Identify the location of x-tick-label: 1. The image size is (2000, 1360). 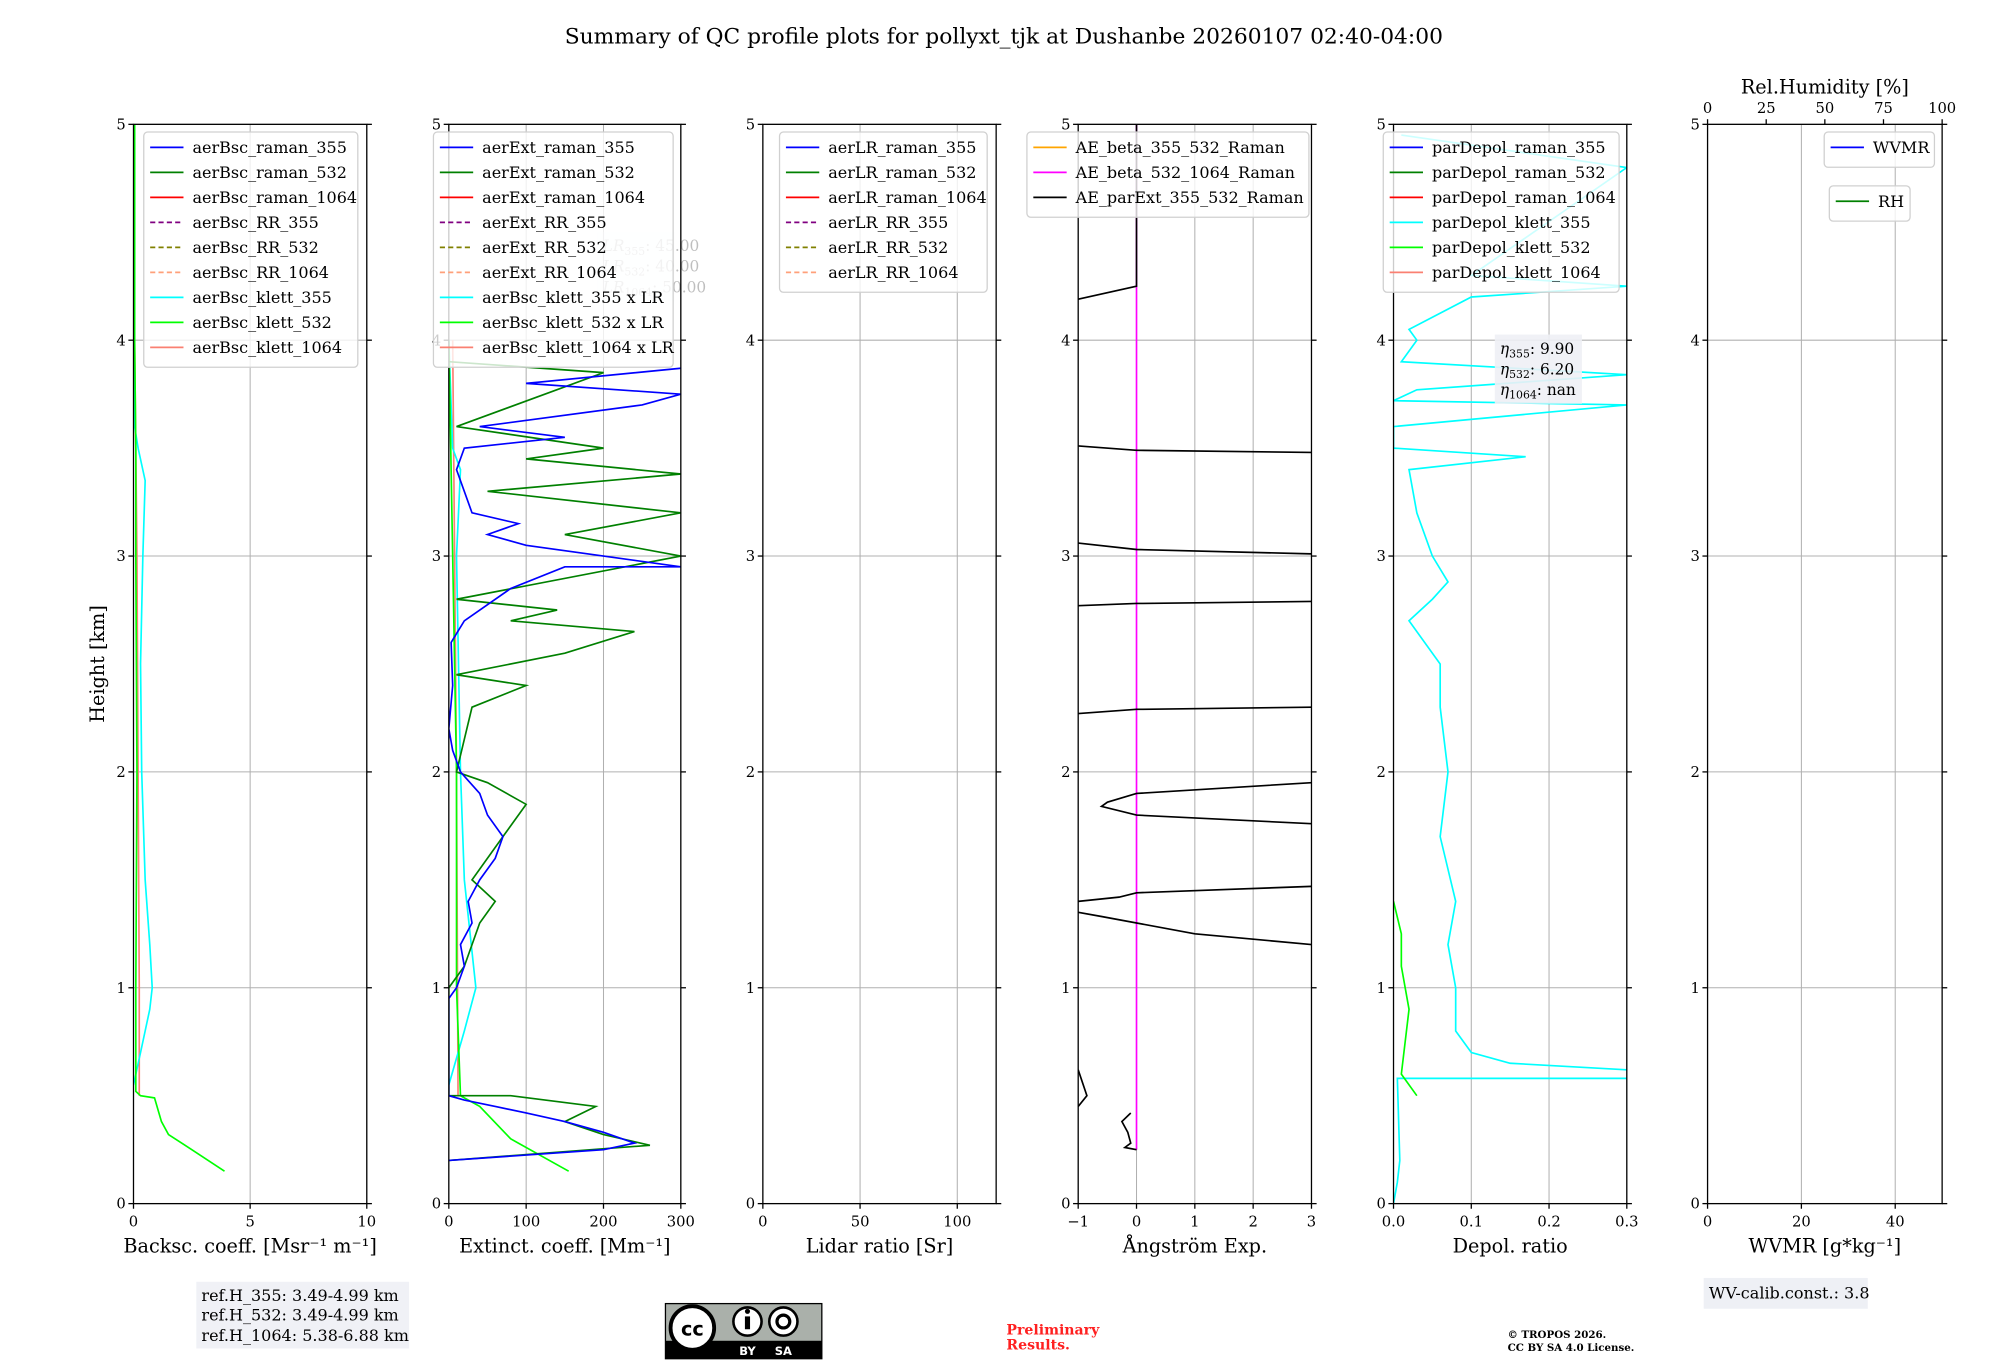
(1194, 1222).